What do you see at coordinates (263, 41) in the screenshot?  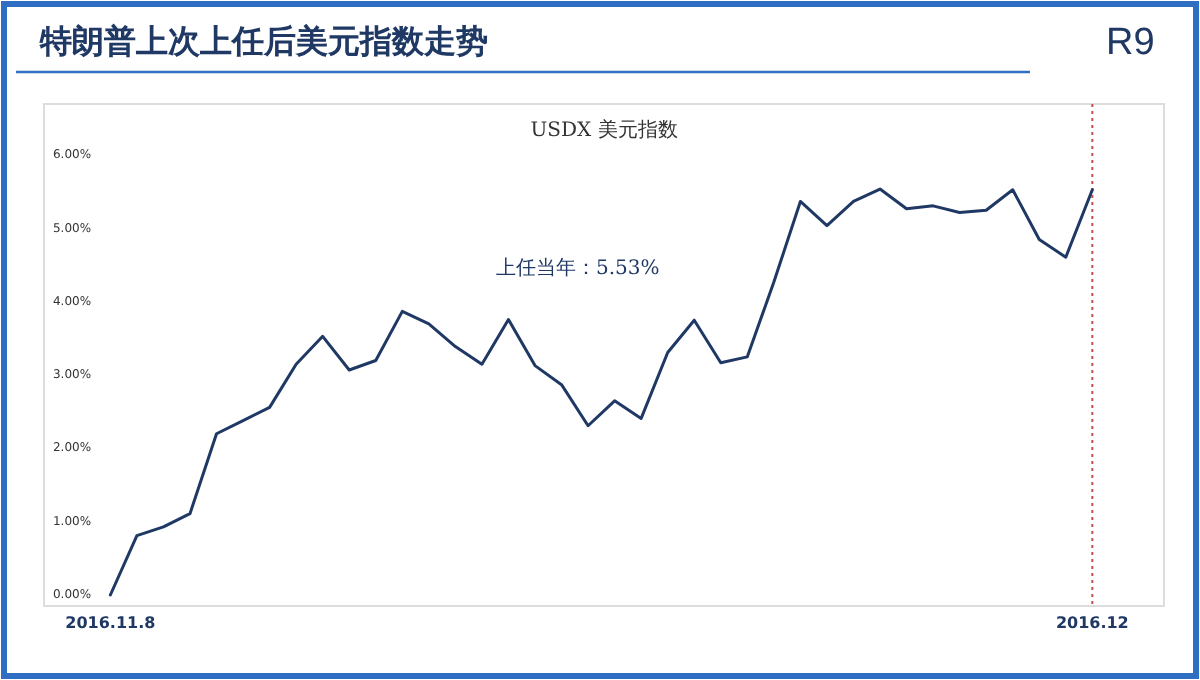 I see `chart-title: 特朗普上次上任后美元指数走势` at bounding box center [263, 41].